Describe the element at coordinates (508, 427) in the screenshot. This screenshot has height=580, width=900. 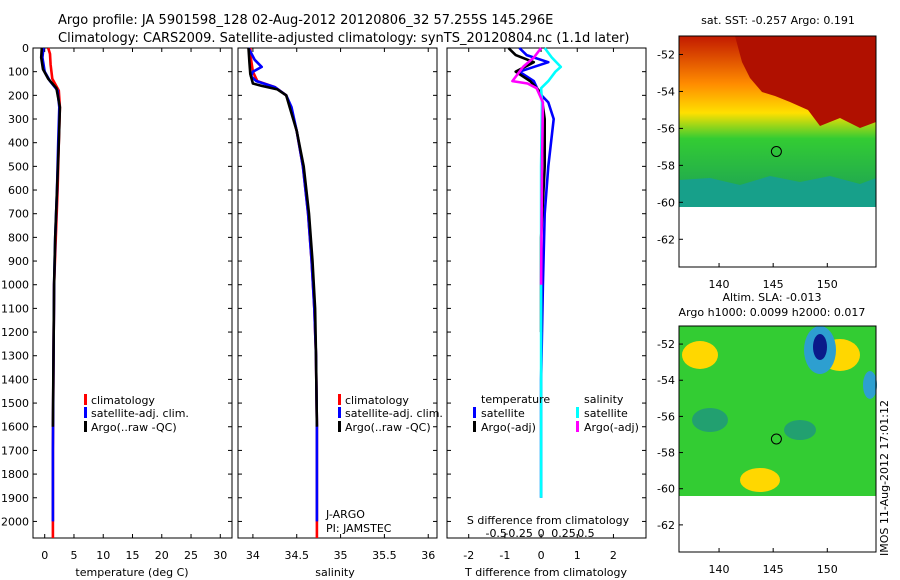
I see `legend-label-t-argo: Argo(-adj)` at that location.